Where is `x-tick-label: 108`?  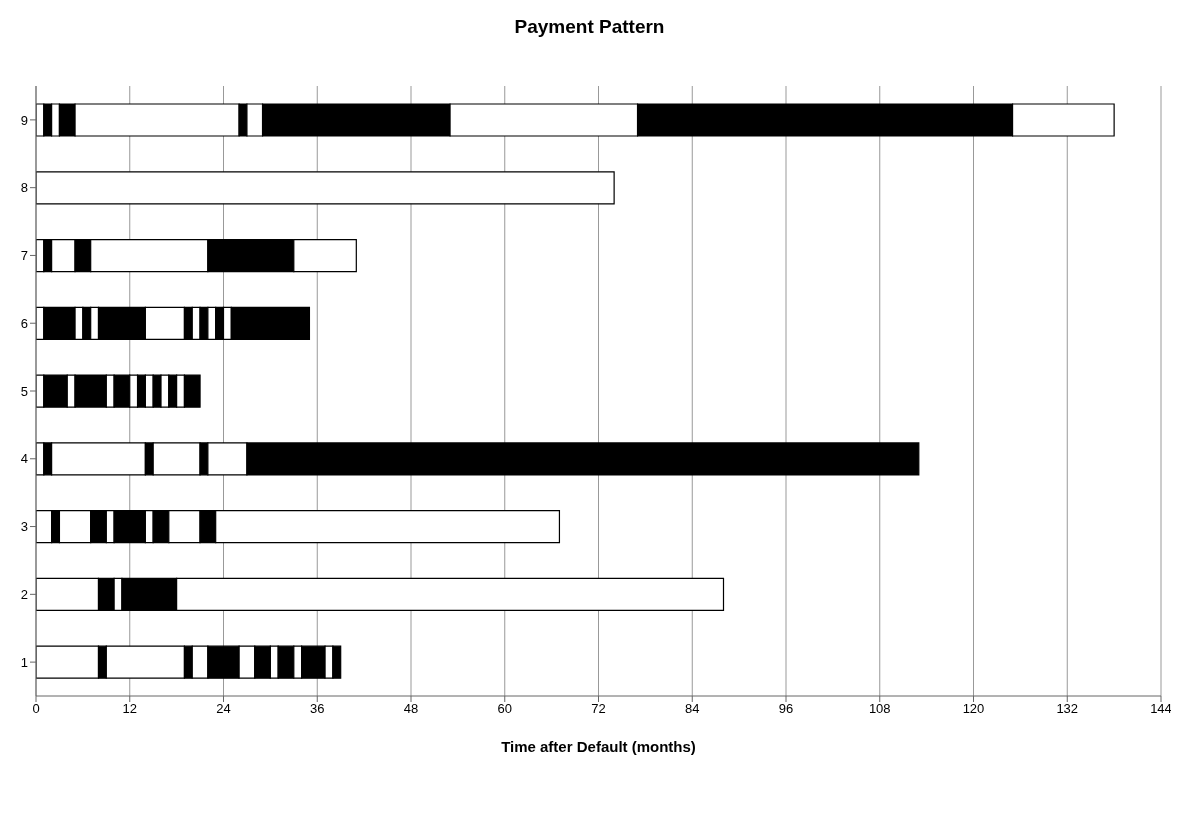
x-tick-label: 108 is located at coordinates (879, 709).